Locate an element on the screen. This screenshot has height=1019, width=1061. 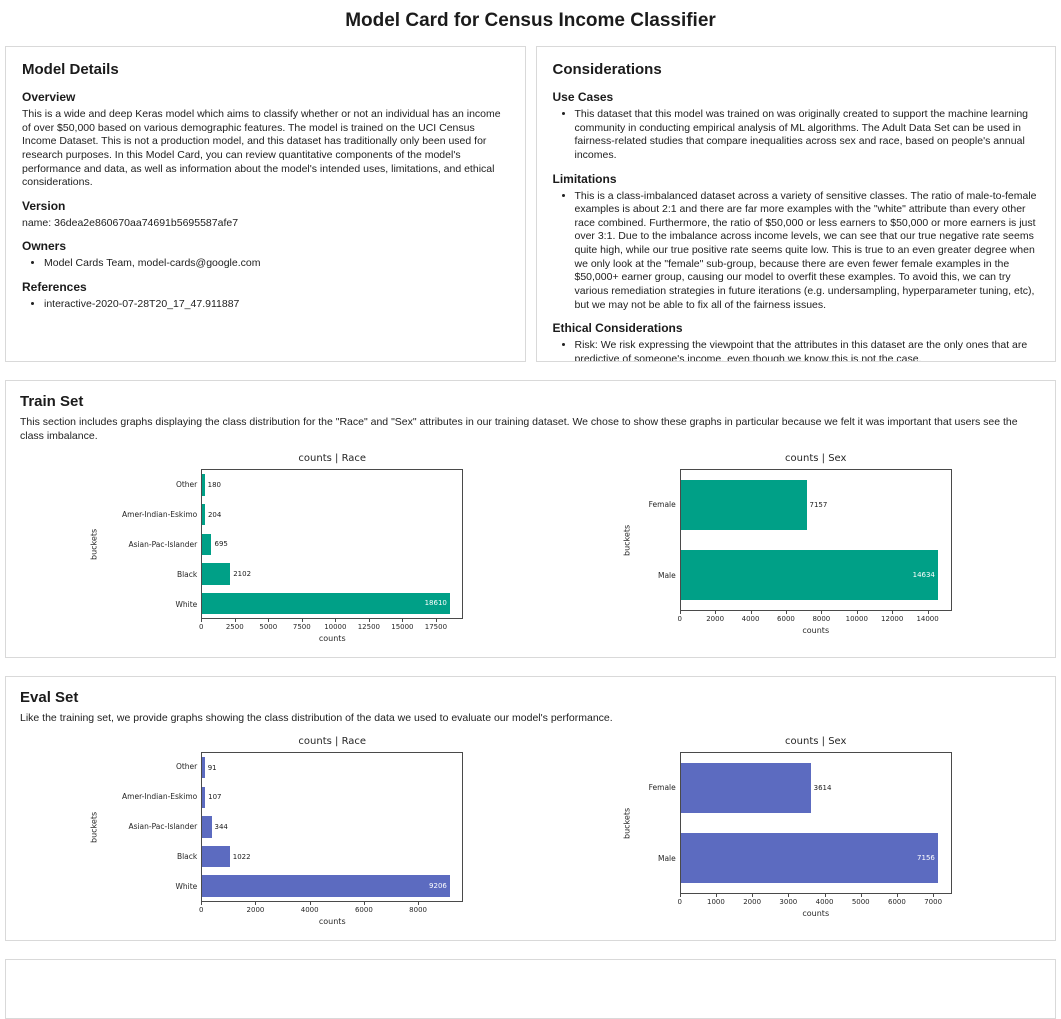
bar-value-label: 18610 is located at coordinates (435, 603).